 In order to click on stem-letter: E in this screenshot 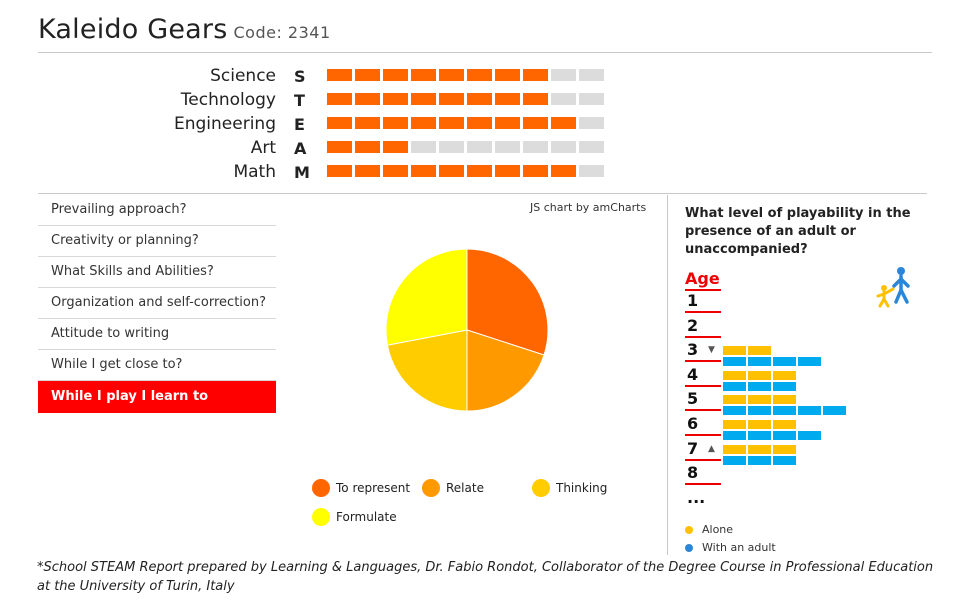, I will do `click(299, 124)`.